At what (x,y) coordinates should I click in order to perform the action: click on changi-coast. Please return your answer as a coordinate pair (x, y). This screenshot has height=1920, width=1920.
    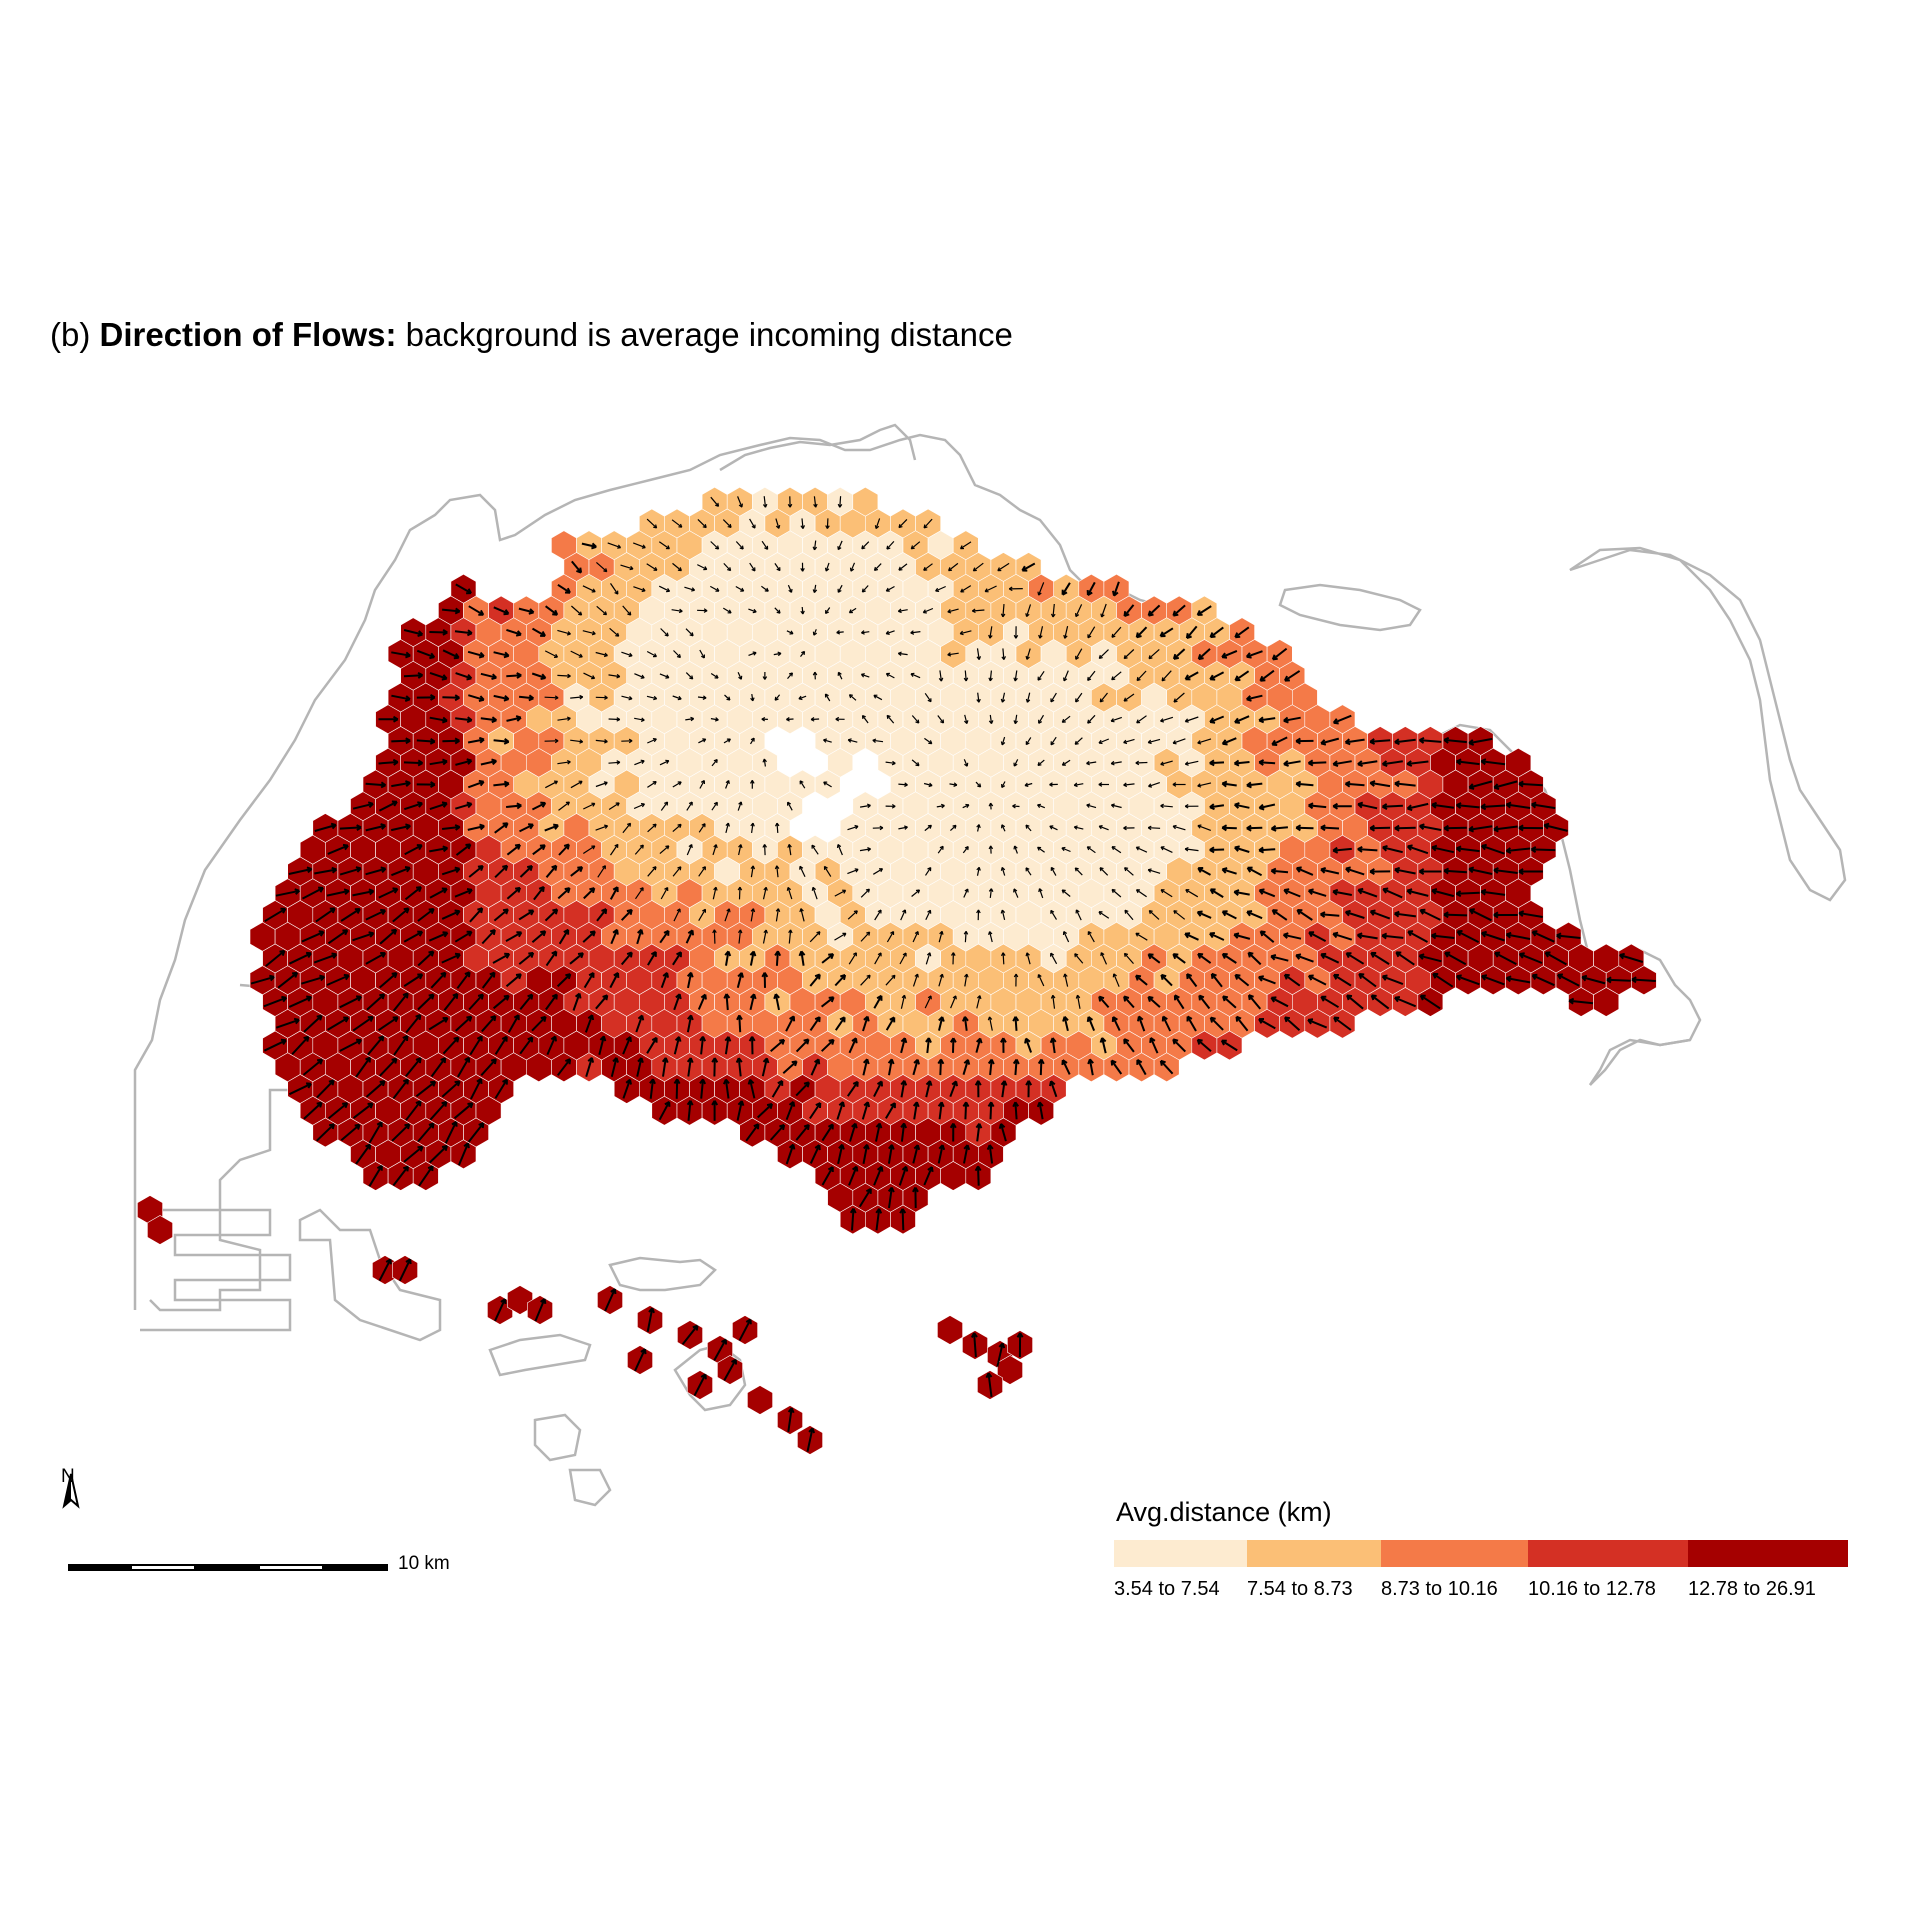
    Looking at the image, I should click on (1640, 1062).